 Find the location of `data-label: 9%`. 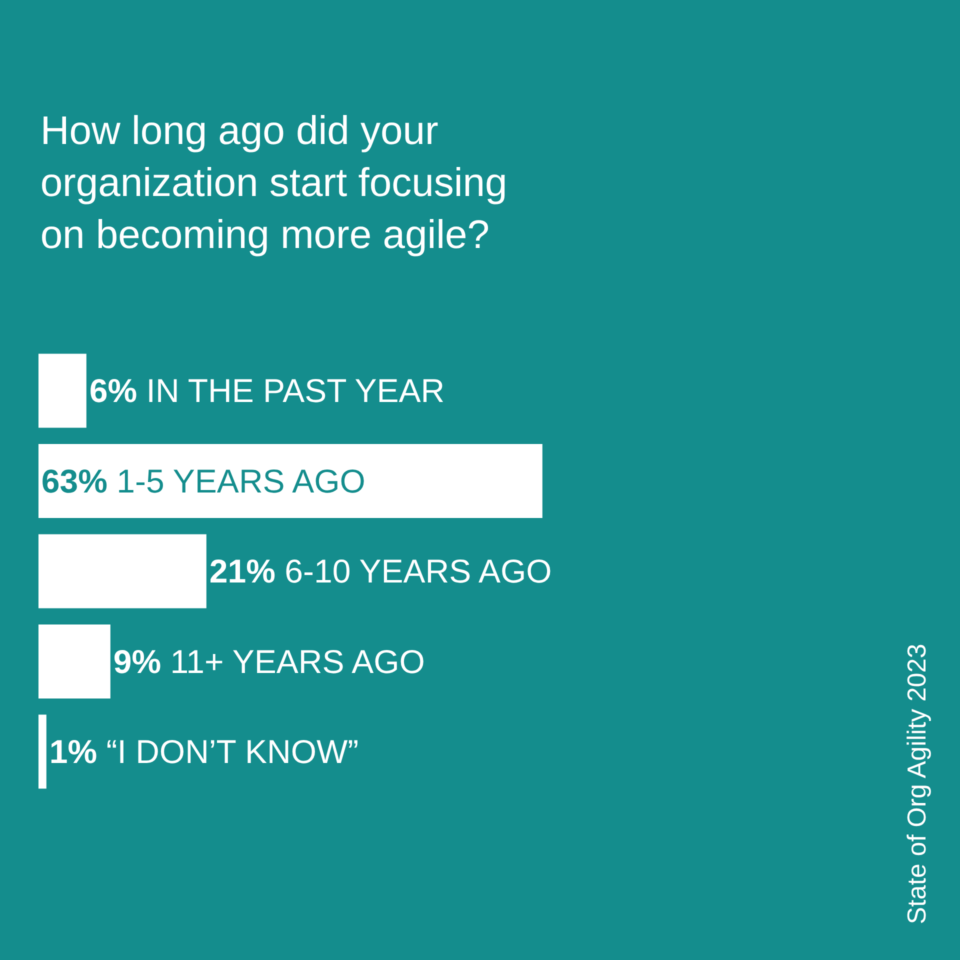

data-label: 9% is located at coordinates (137, 661).